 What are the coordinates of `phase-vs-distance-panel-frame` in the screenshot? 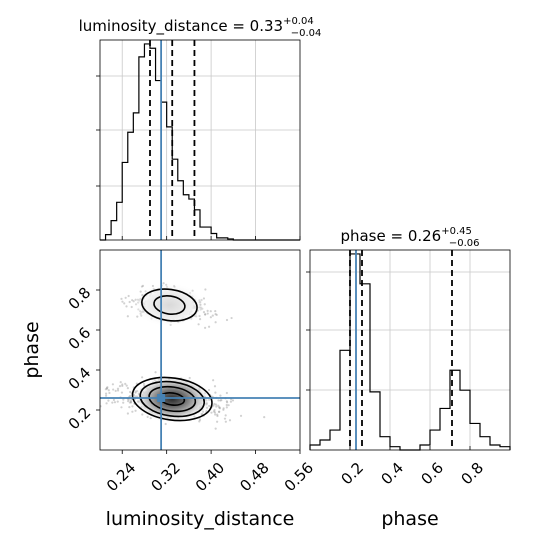 It's located at (200, 350).